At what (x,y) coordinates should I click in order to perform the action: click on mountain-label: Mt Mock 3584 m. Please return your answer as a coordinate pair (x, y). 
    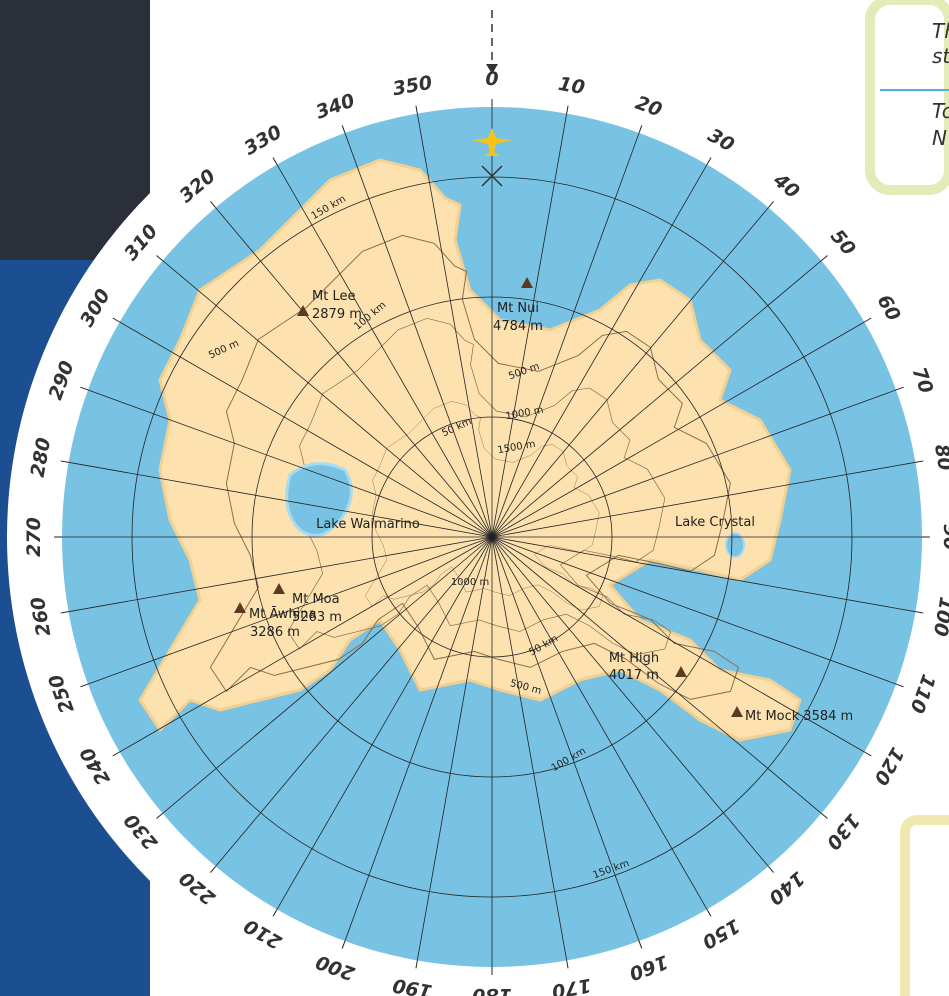
    Looking at the image, I should click on (799, 716).